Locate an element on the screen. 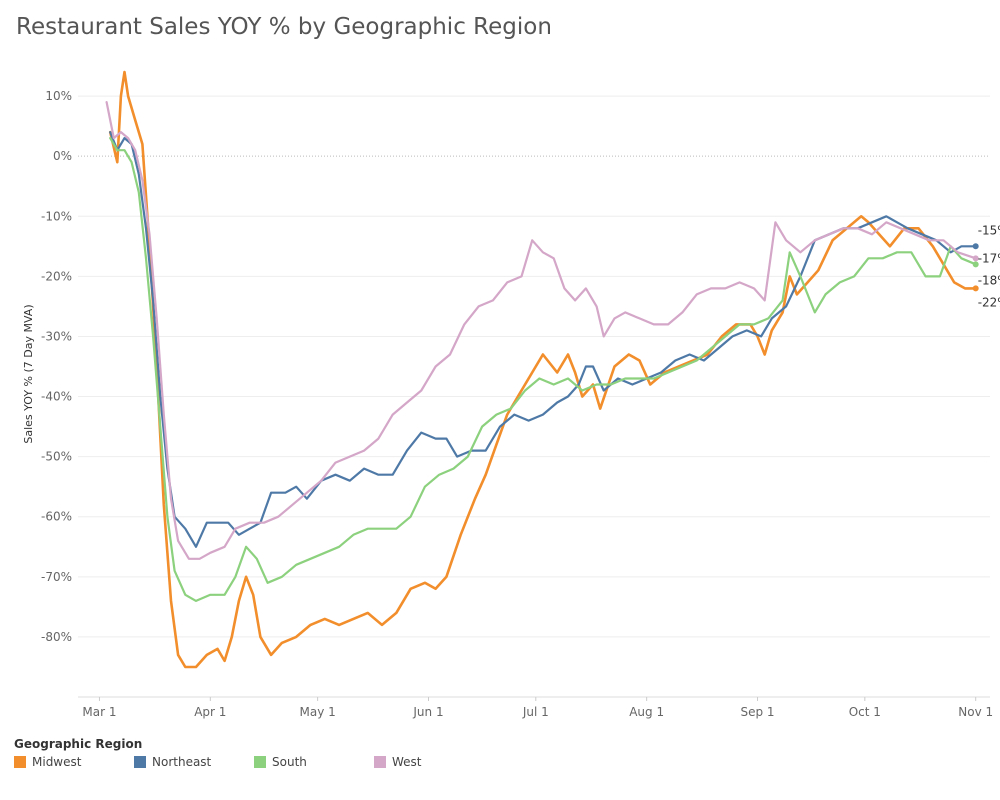 The image size is (1000, 800). x-tick-label: Mar 1 is located at coordinates (99, 712).